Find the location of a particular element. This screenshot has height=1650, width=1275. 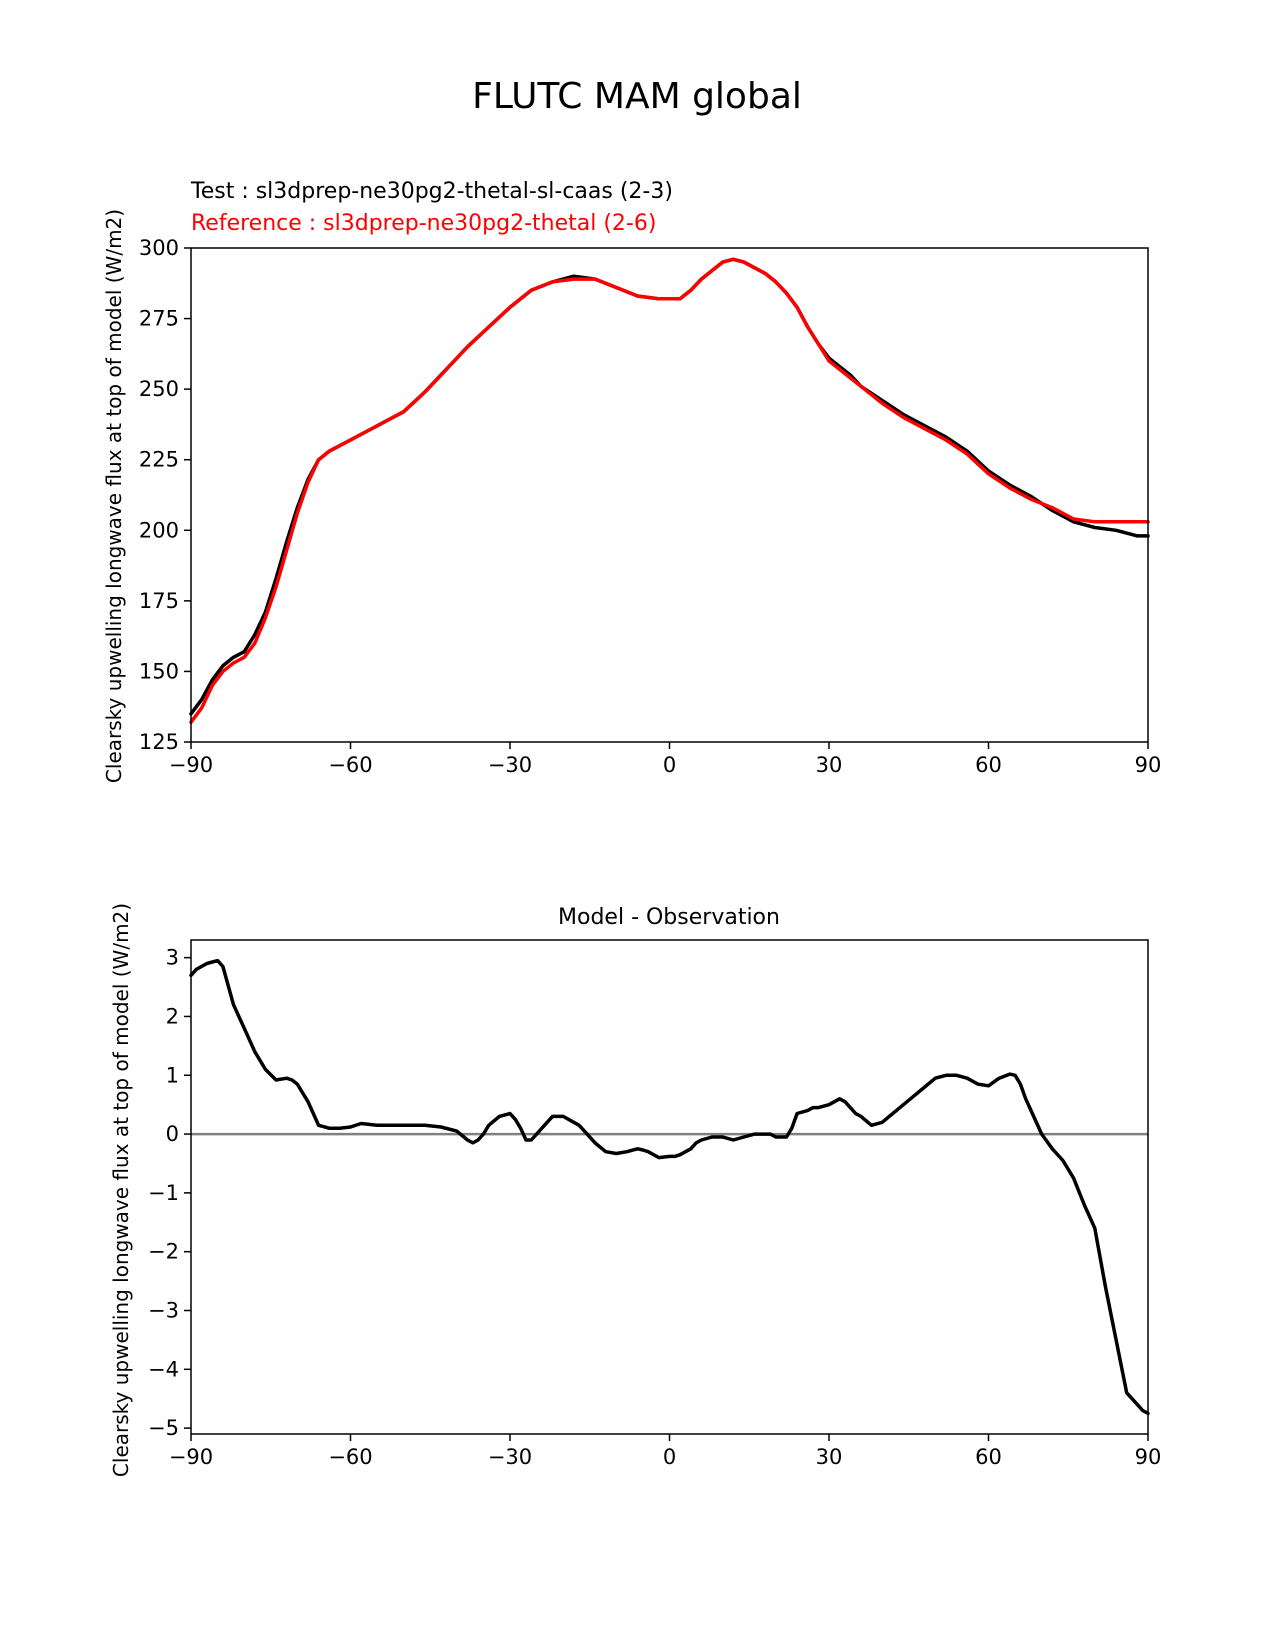

top-y-tick-label: 225 is located at coordinates (159, 460).